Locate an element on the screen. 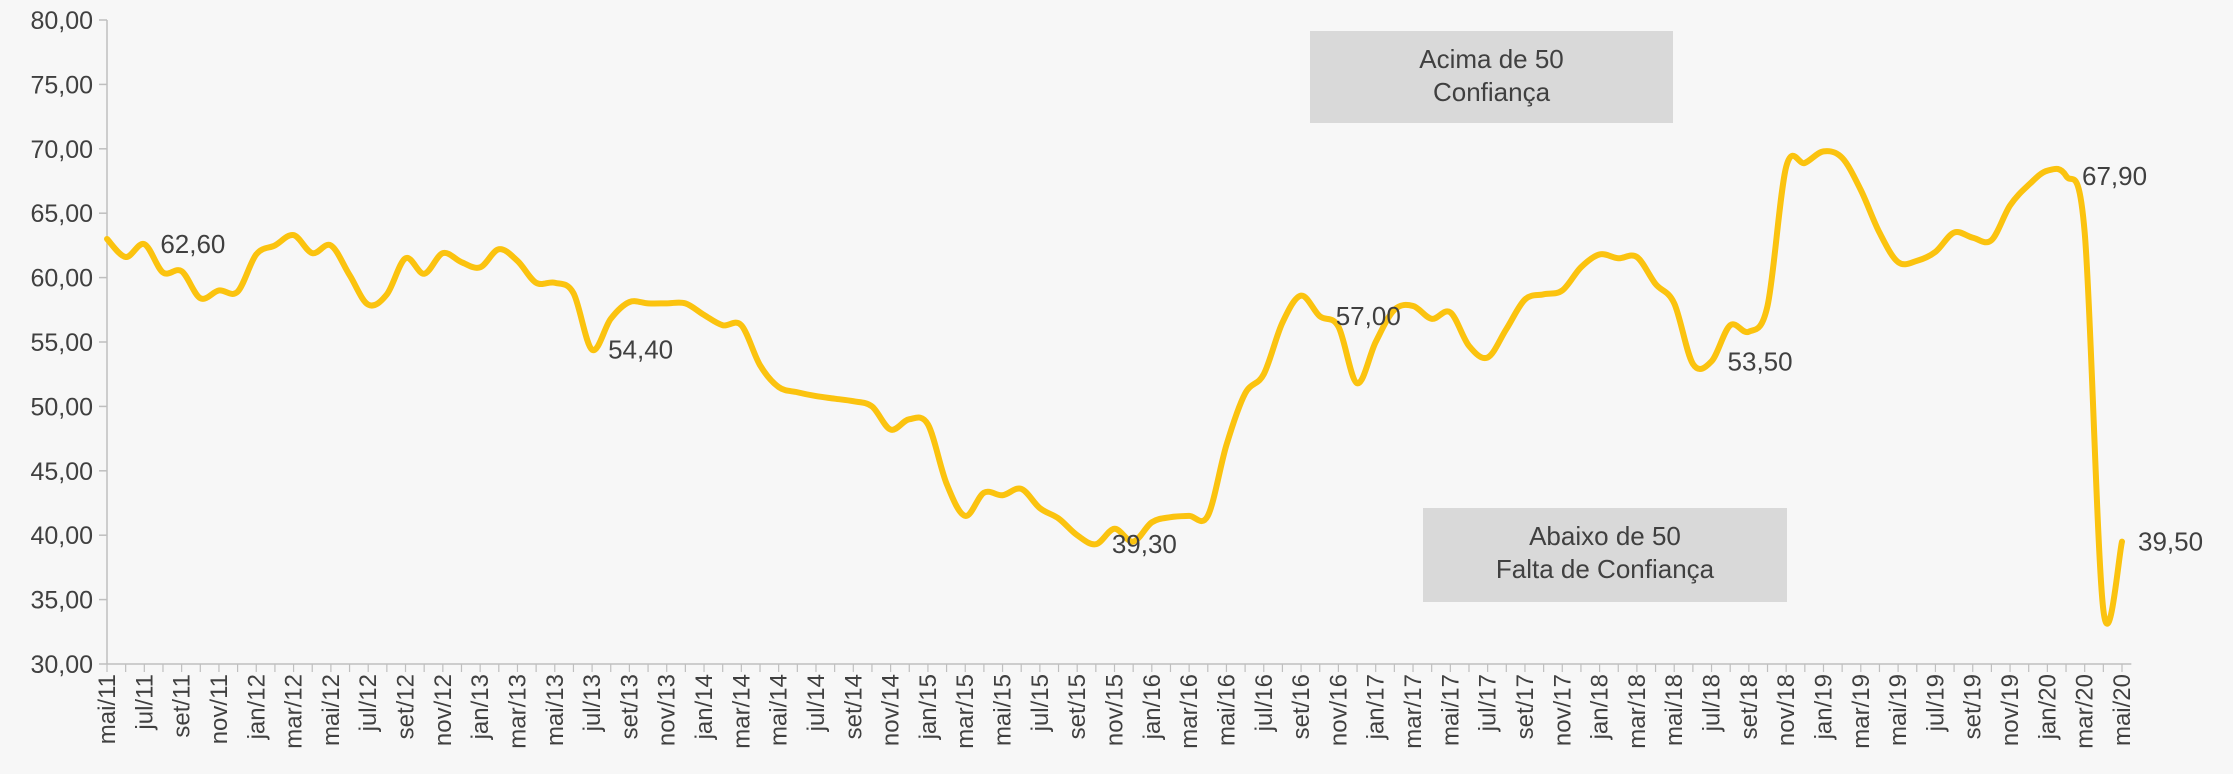 This screenshot has width=2233, height=774. x-tick-label: mai/18 is located at coordinates (1674, 710).